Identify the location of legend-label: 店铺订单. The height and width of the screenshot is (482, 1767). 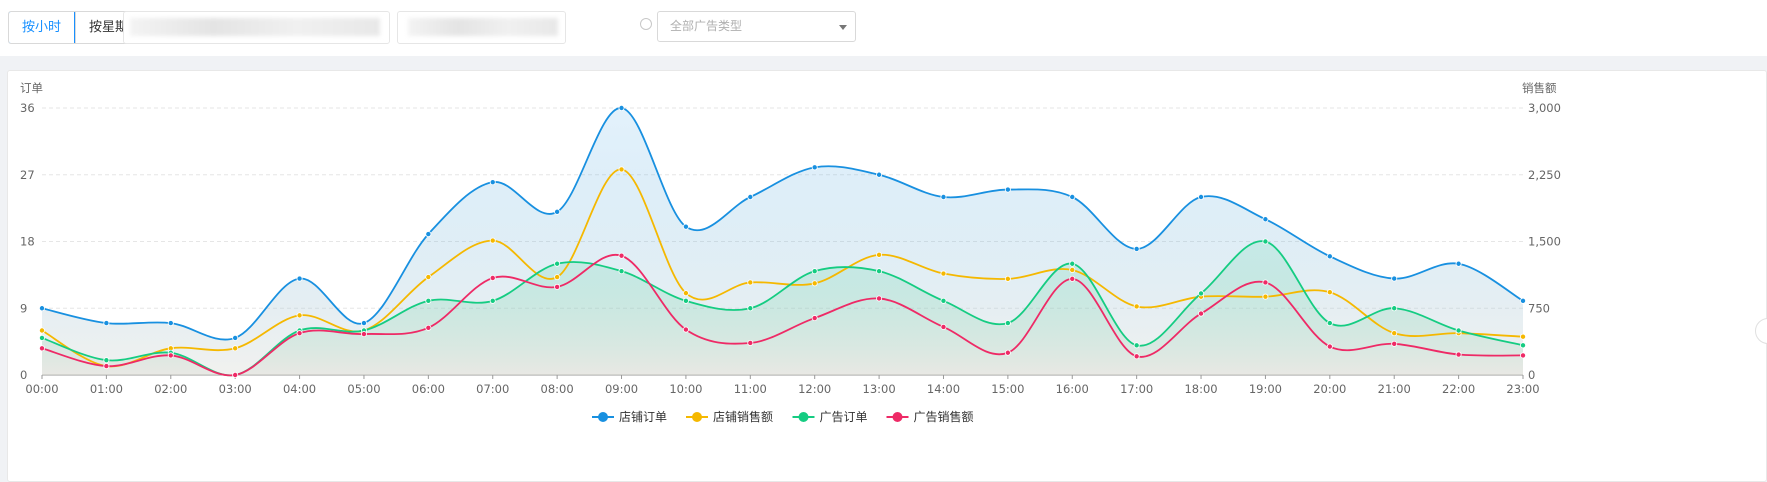
(643, 417).